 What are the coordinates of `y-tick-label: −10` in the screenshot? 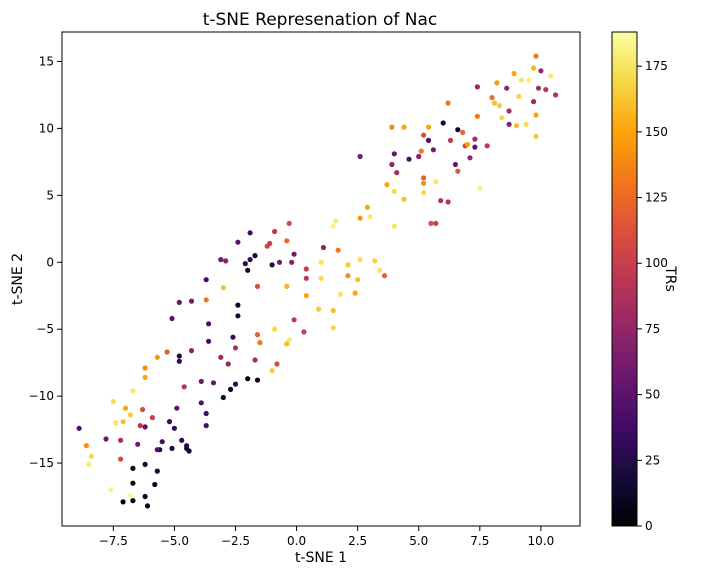 It's located at (41, 396).